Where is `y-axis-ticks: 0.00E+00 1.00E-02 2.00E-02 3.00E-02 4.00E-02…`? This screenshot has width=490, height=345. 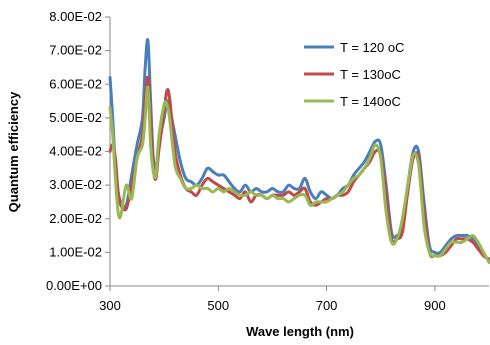 y-axis-ticks: 0.00E+00 1.00E-02 2.00E-02 3.00E-02 4.00E-02… is located at coordinates (78, 151).